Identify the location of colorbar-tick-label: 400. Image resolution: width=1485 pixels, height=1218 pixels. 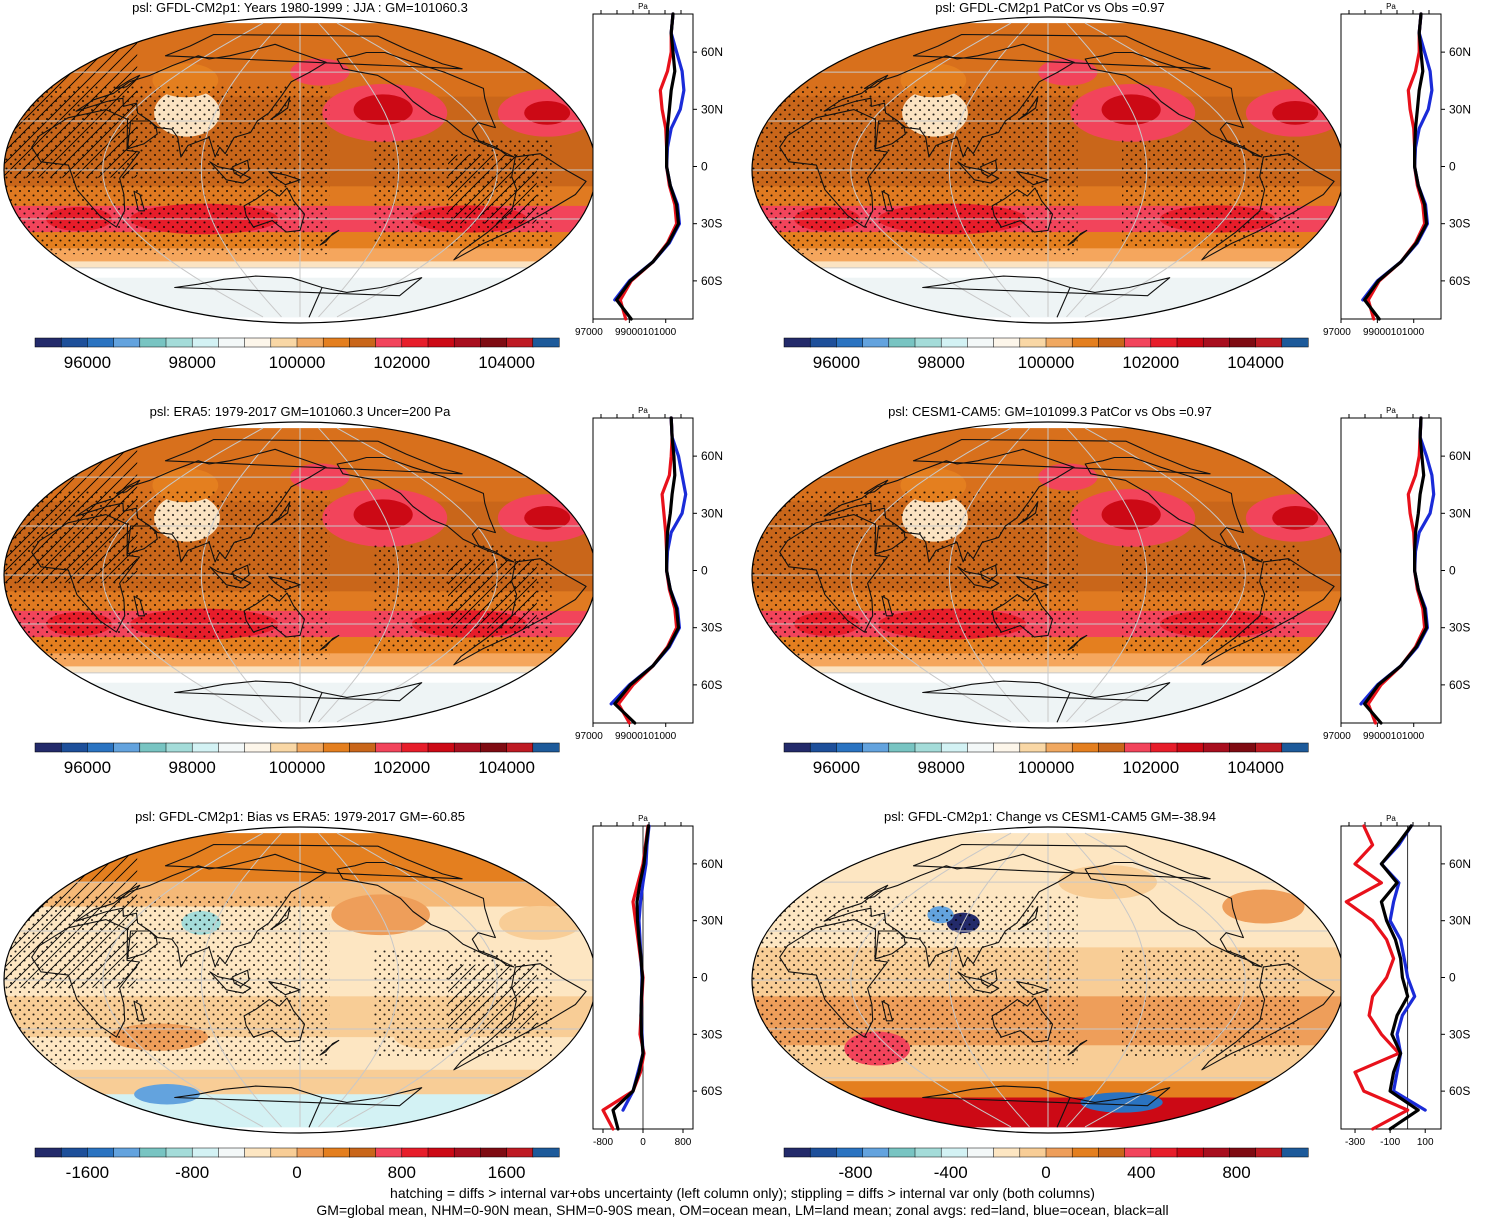
(1141, 1172).